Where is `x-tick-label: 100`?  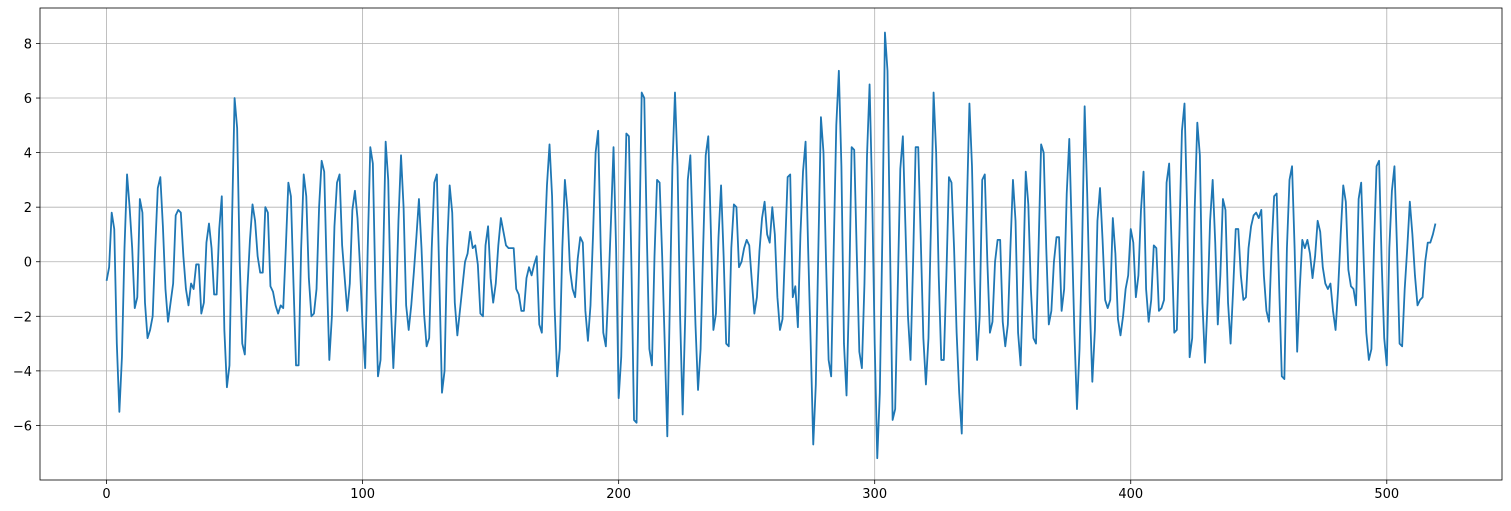 x-tick-label: 100 is located at coordinates (362, 494).